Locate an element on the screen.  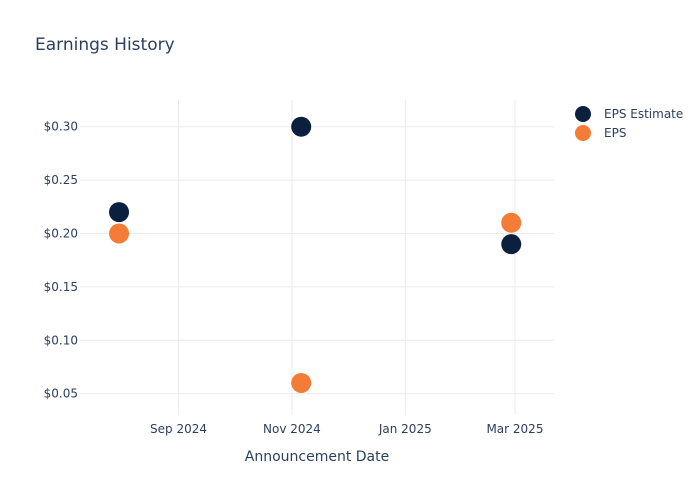
y-tick-label: $0.30 is located at coordinates (61, 127).